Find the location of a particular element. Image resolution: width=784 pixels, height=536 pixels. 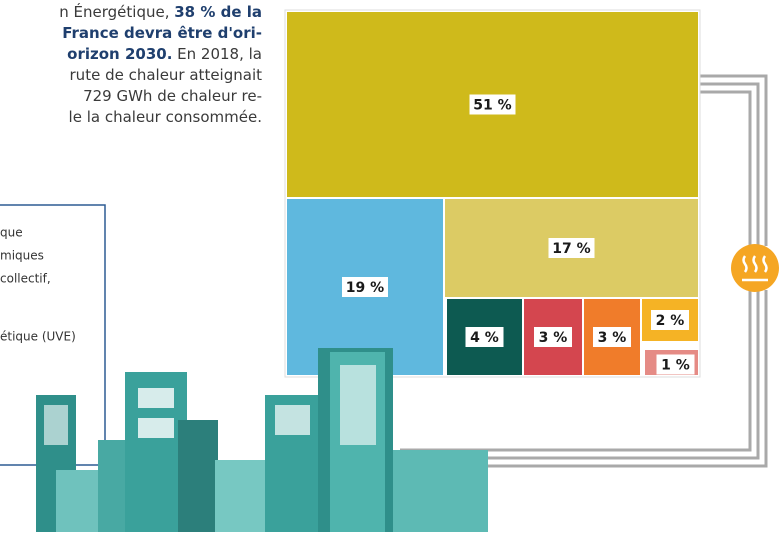

intro-text: En 2018, la is located at coordinates (217, 54).